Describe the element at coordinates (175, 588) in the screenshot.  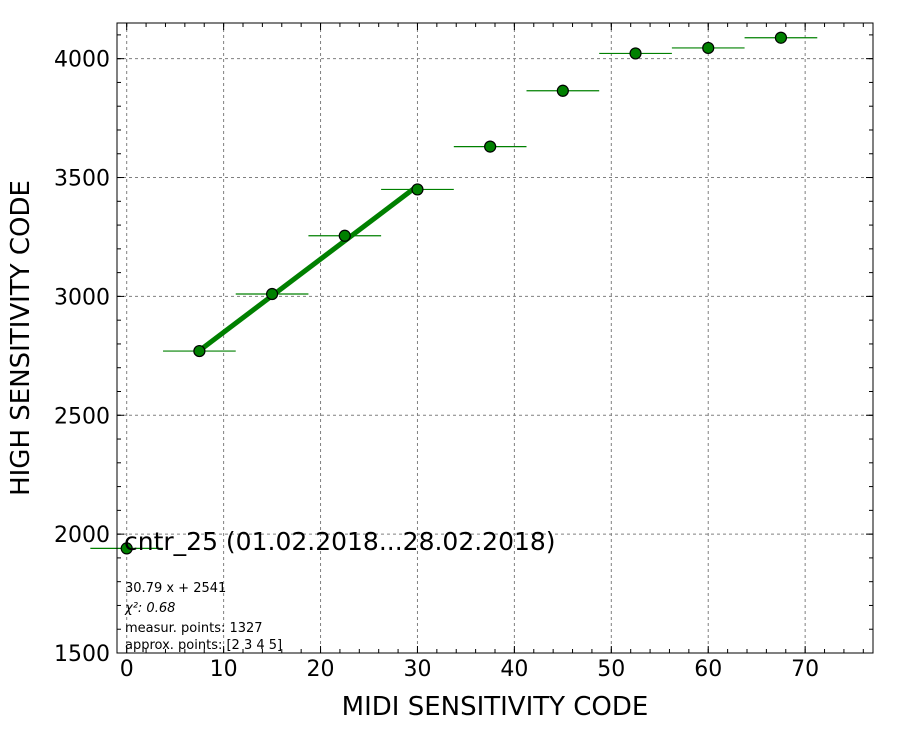
I see `annotation-fit-equation: 30.79 x + 2541` at that location.